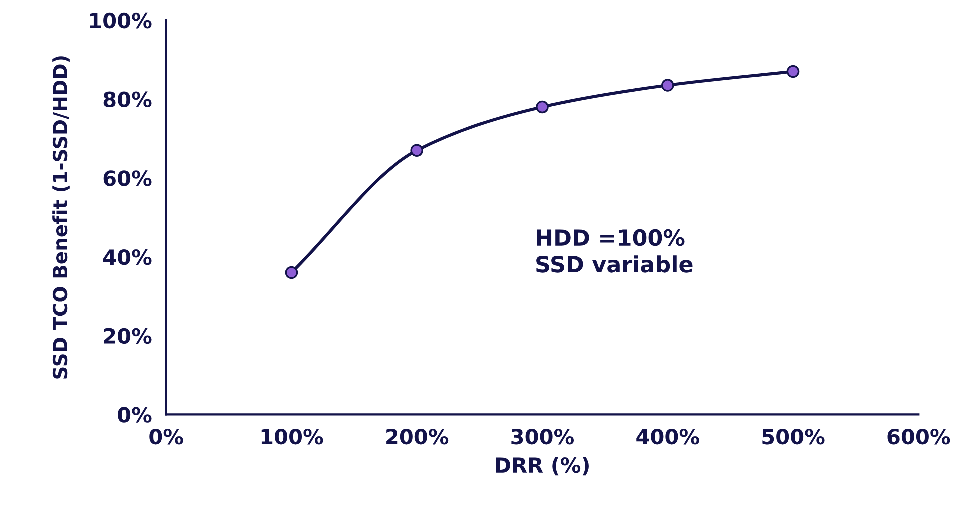 Image resolution: width=967 pixels, height=512 pixels. What do you see at coordinates (543, 436) in the screenshot?
I see `x-tick-label: 300%` at bounding box center [543, 436].